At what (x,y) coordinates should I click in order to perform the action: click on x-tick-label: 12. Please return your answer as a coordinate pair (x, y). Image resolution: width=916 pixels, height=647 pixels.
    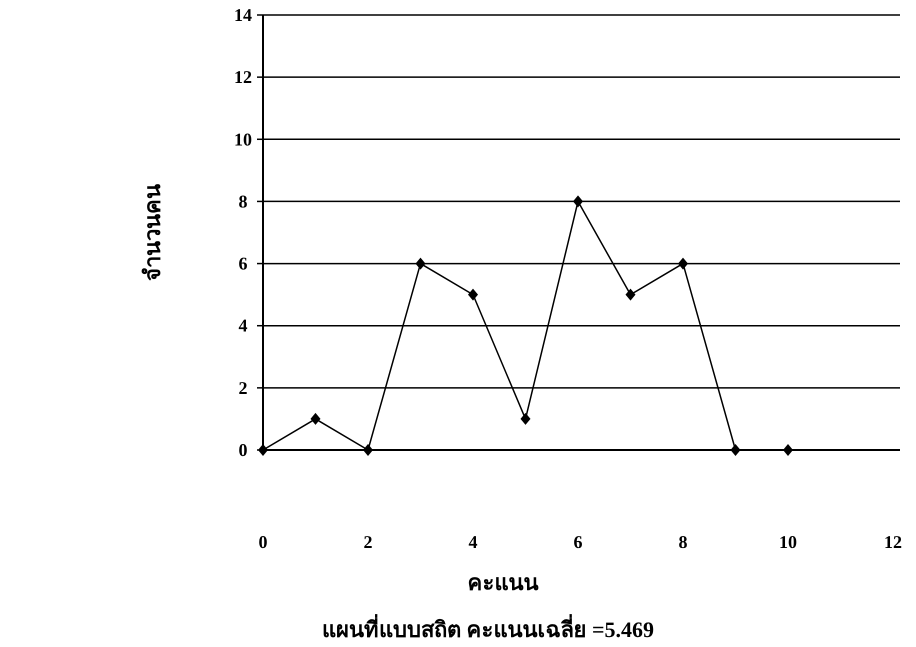
    Looking at the image, I should click on (893, 542).